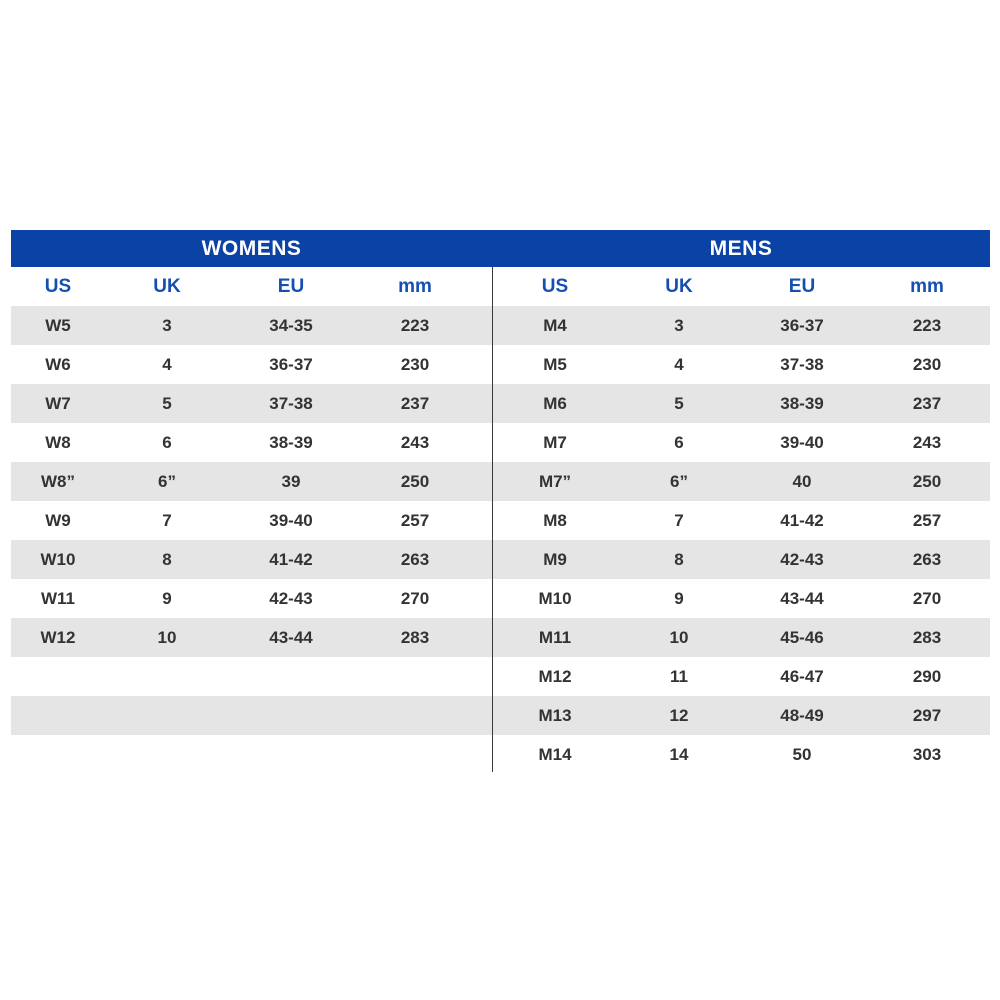 This screenshot has height=1000, width=1000. I want to click on cell-us: M4, so click(555, 325).